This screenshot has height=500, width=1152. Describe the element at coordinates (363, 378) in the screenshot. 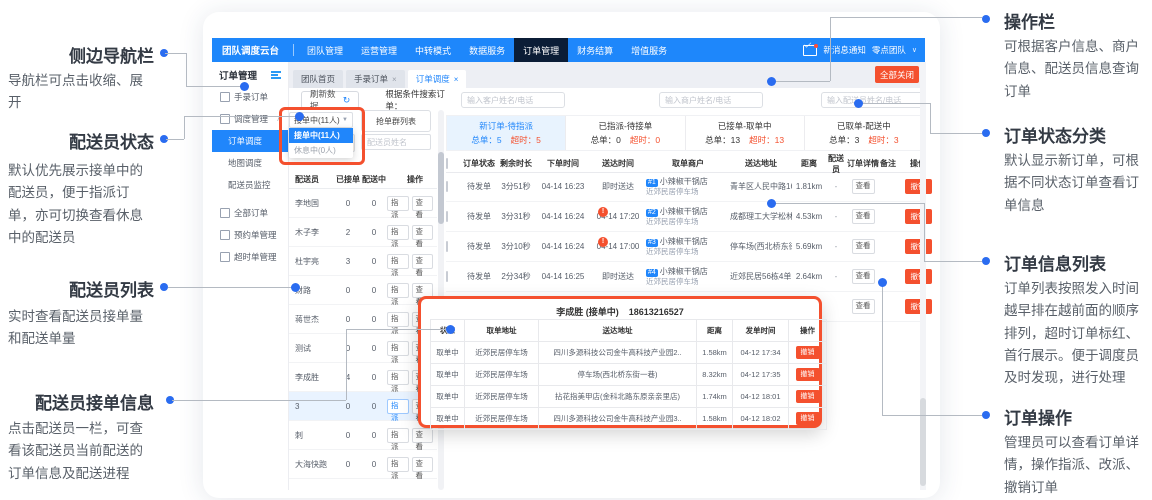

I see `courier-row: 李成胜 4 0 指派 查看` at that location.